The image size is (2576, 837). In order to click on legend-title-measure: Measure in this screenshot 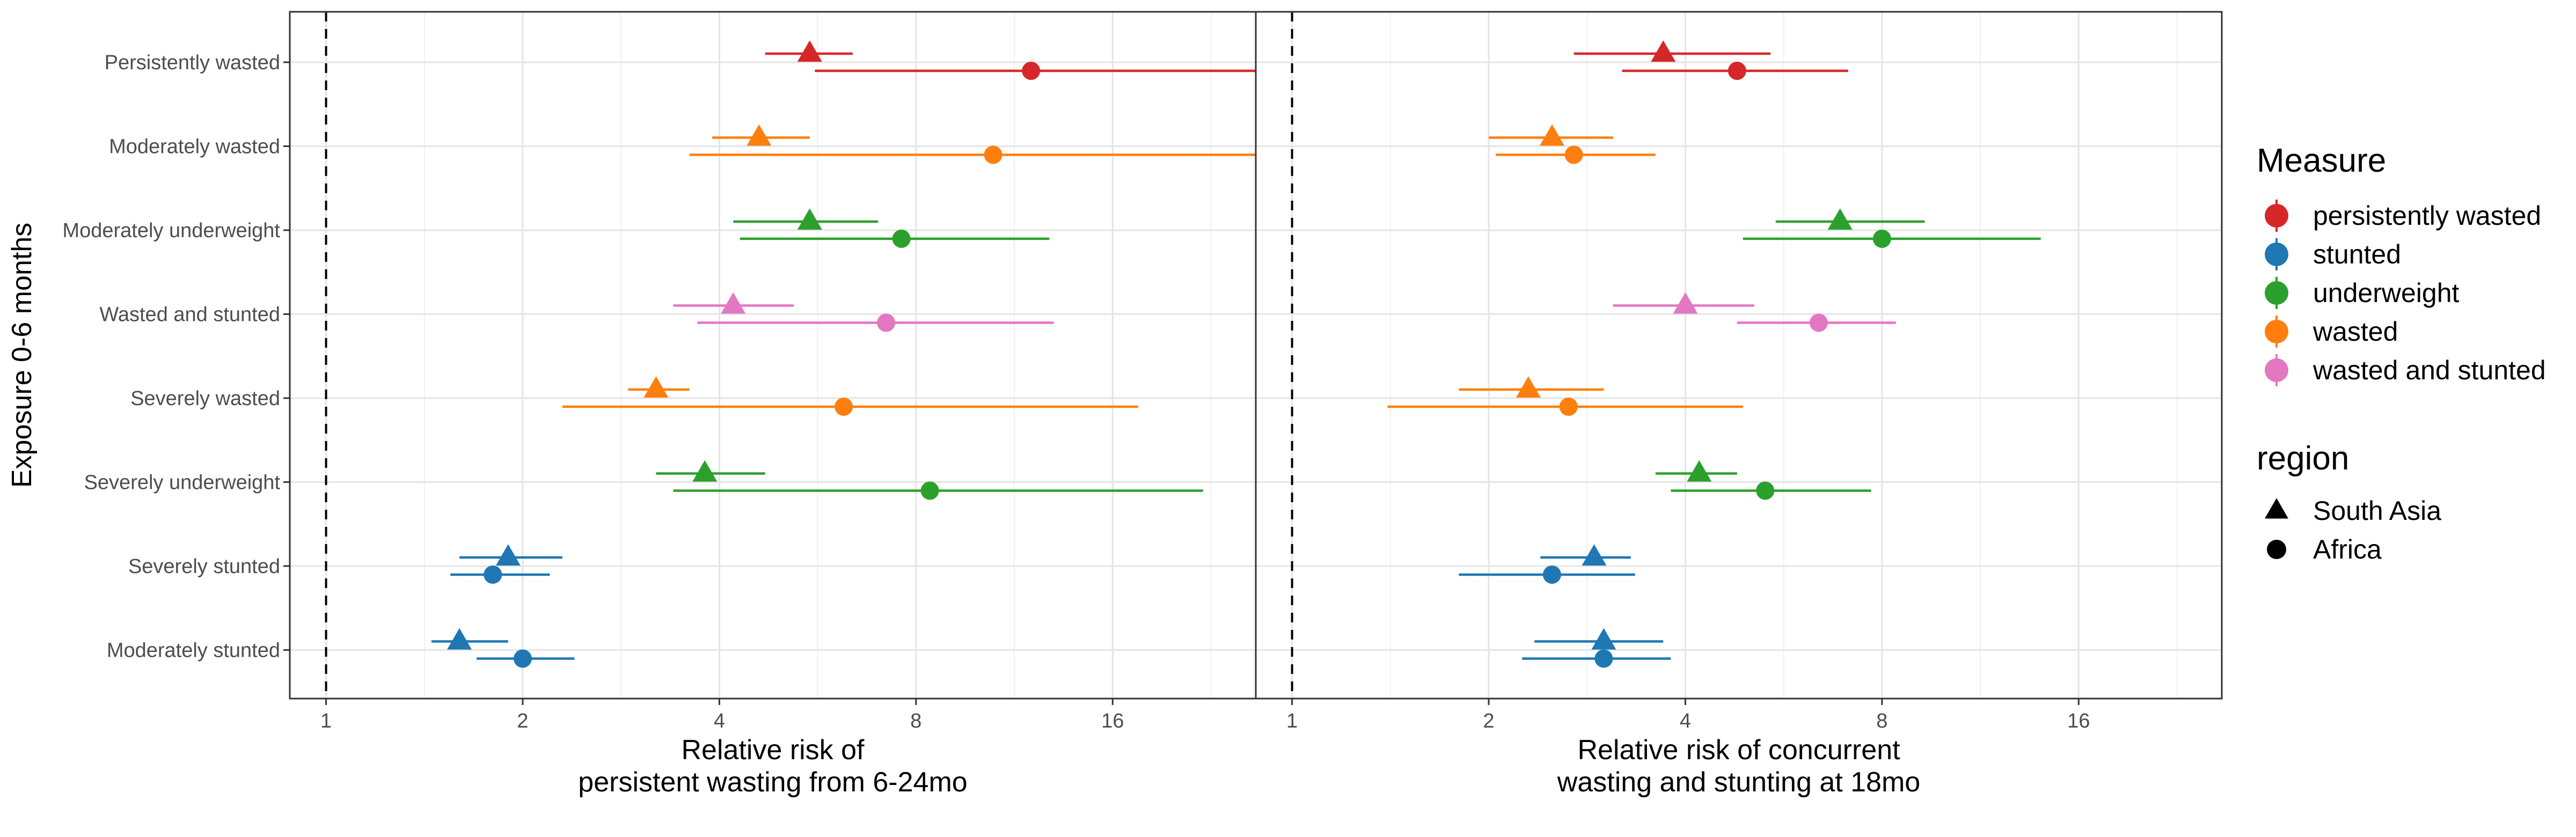, I will do `click(2321, 160)`.